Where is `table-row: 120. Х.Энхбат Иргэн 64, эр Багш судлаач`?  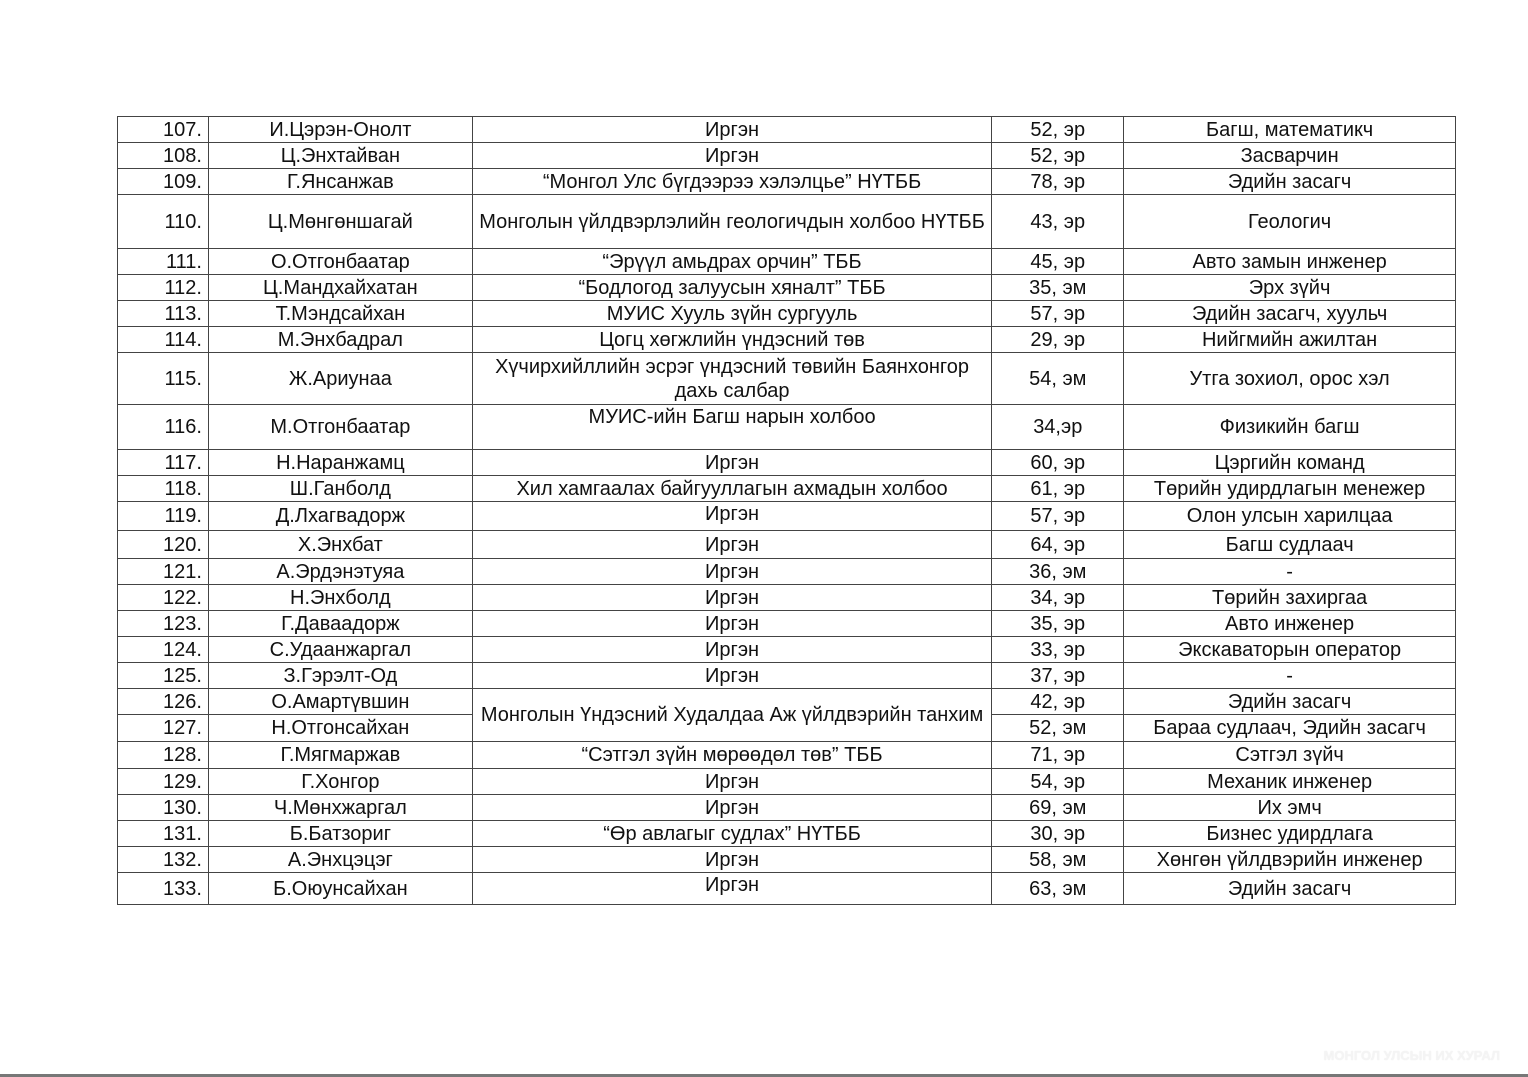
table-row: 120. Х.Энхбат Иргэн 64, эр Багш судлаач is located at coordinates (786, 544).